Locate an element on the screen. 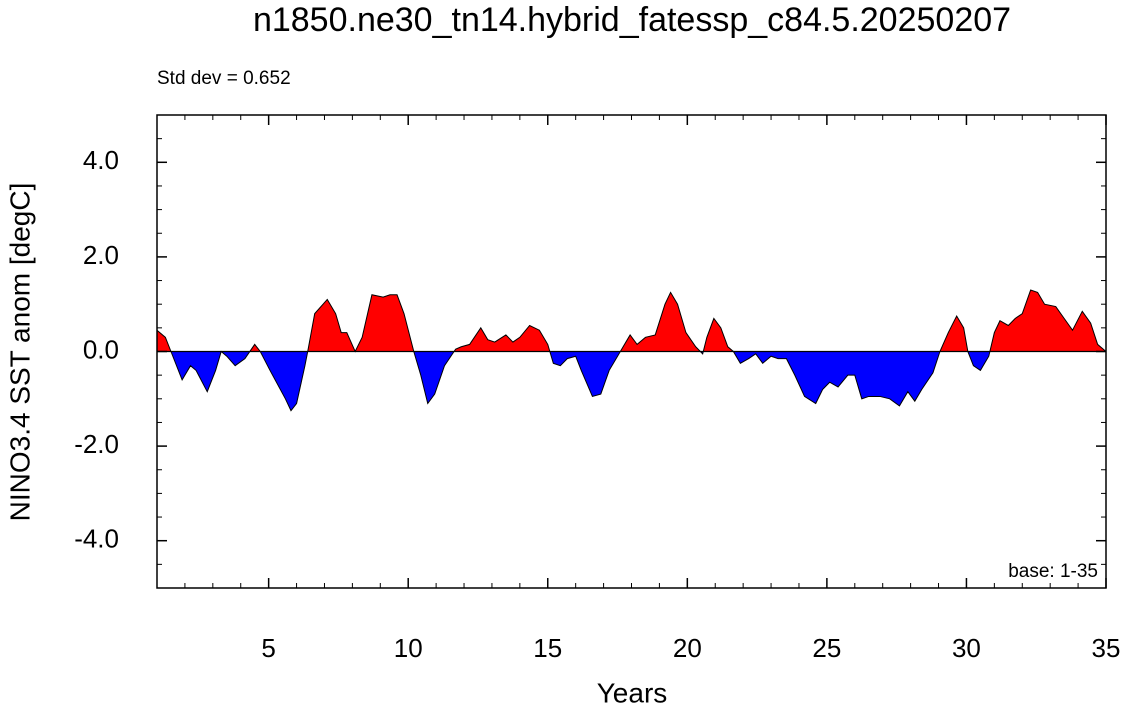 Image resolution: width=1137 pixels, height=714 pixels. x-tick-label: 35 is located at coordinates (1106, 648).